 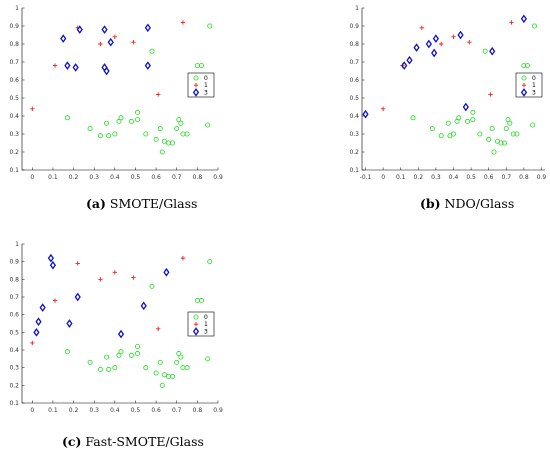 I want to click on y-tick-label: 1, so click(x=357, y=8).